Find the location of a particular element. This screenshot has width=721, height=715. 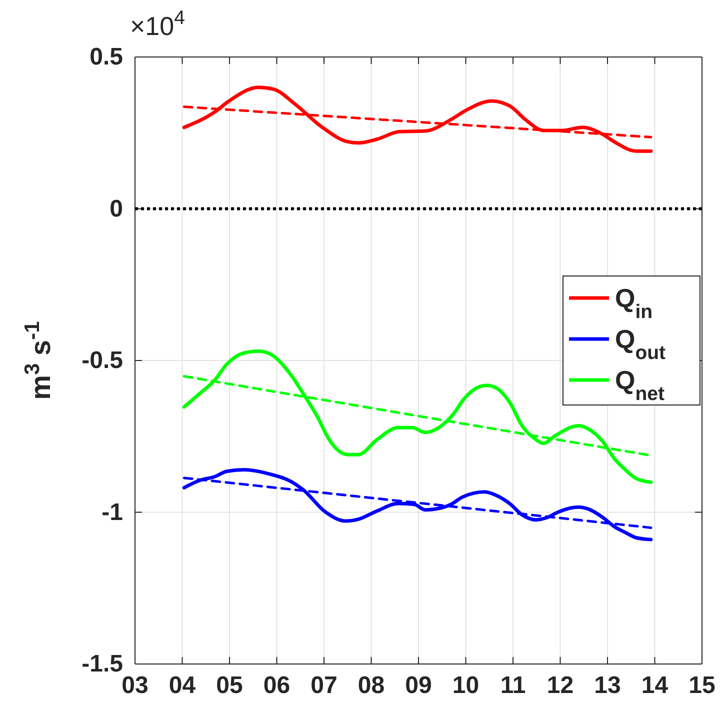

x-tick-label: 07 is located at coordinates (324, 686).